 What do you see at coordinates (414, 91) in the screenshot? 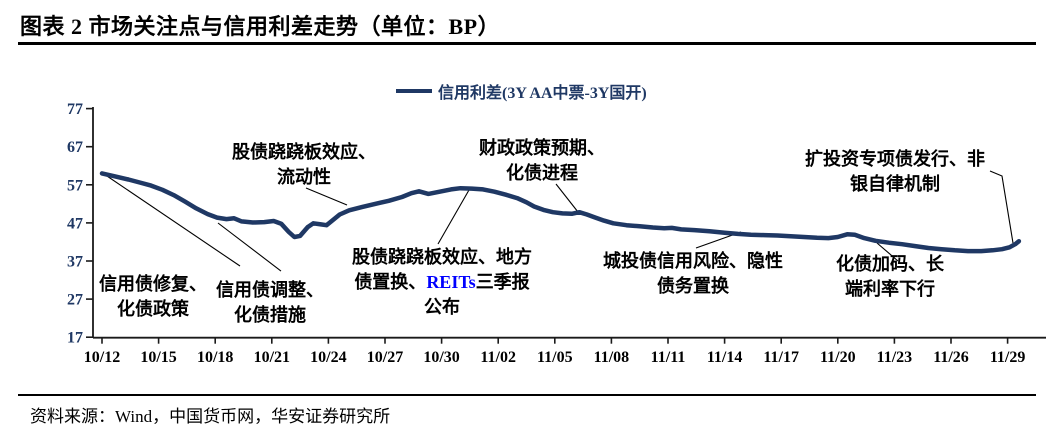
I see `legend-line-swatch` at bounding box center [414, 91].